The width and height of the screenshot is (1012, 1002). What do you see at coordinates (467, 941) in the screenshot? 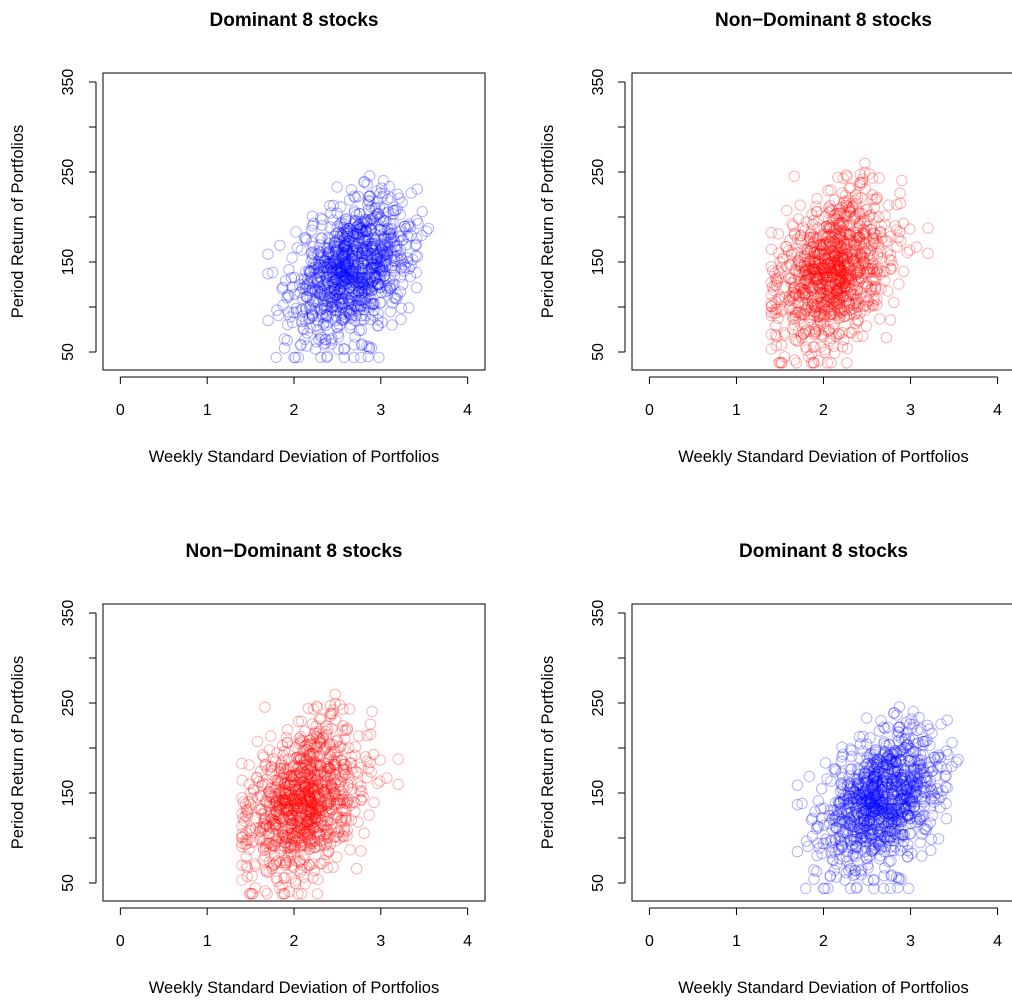
I see `x-tick-label: 4` at bounding box center [467, 941].